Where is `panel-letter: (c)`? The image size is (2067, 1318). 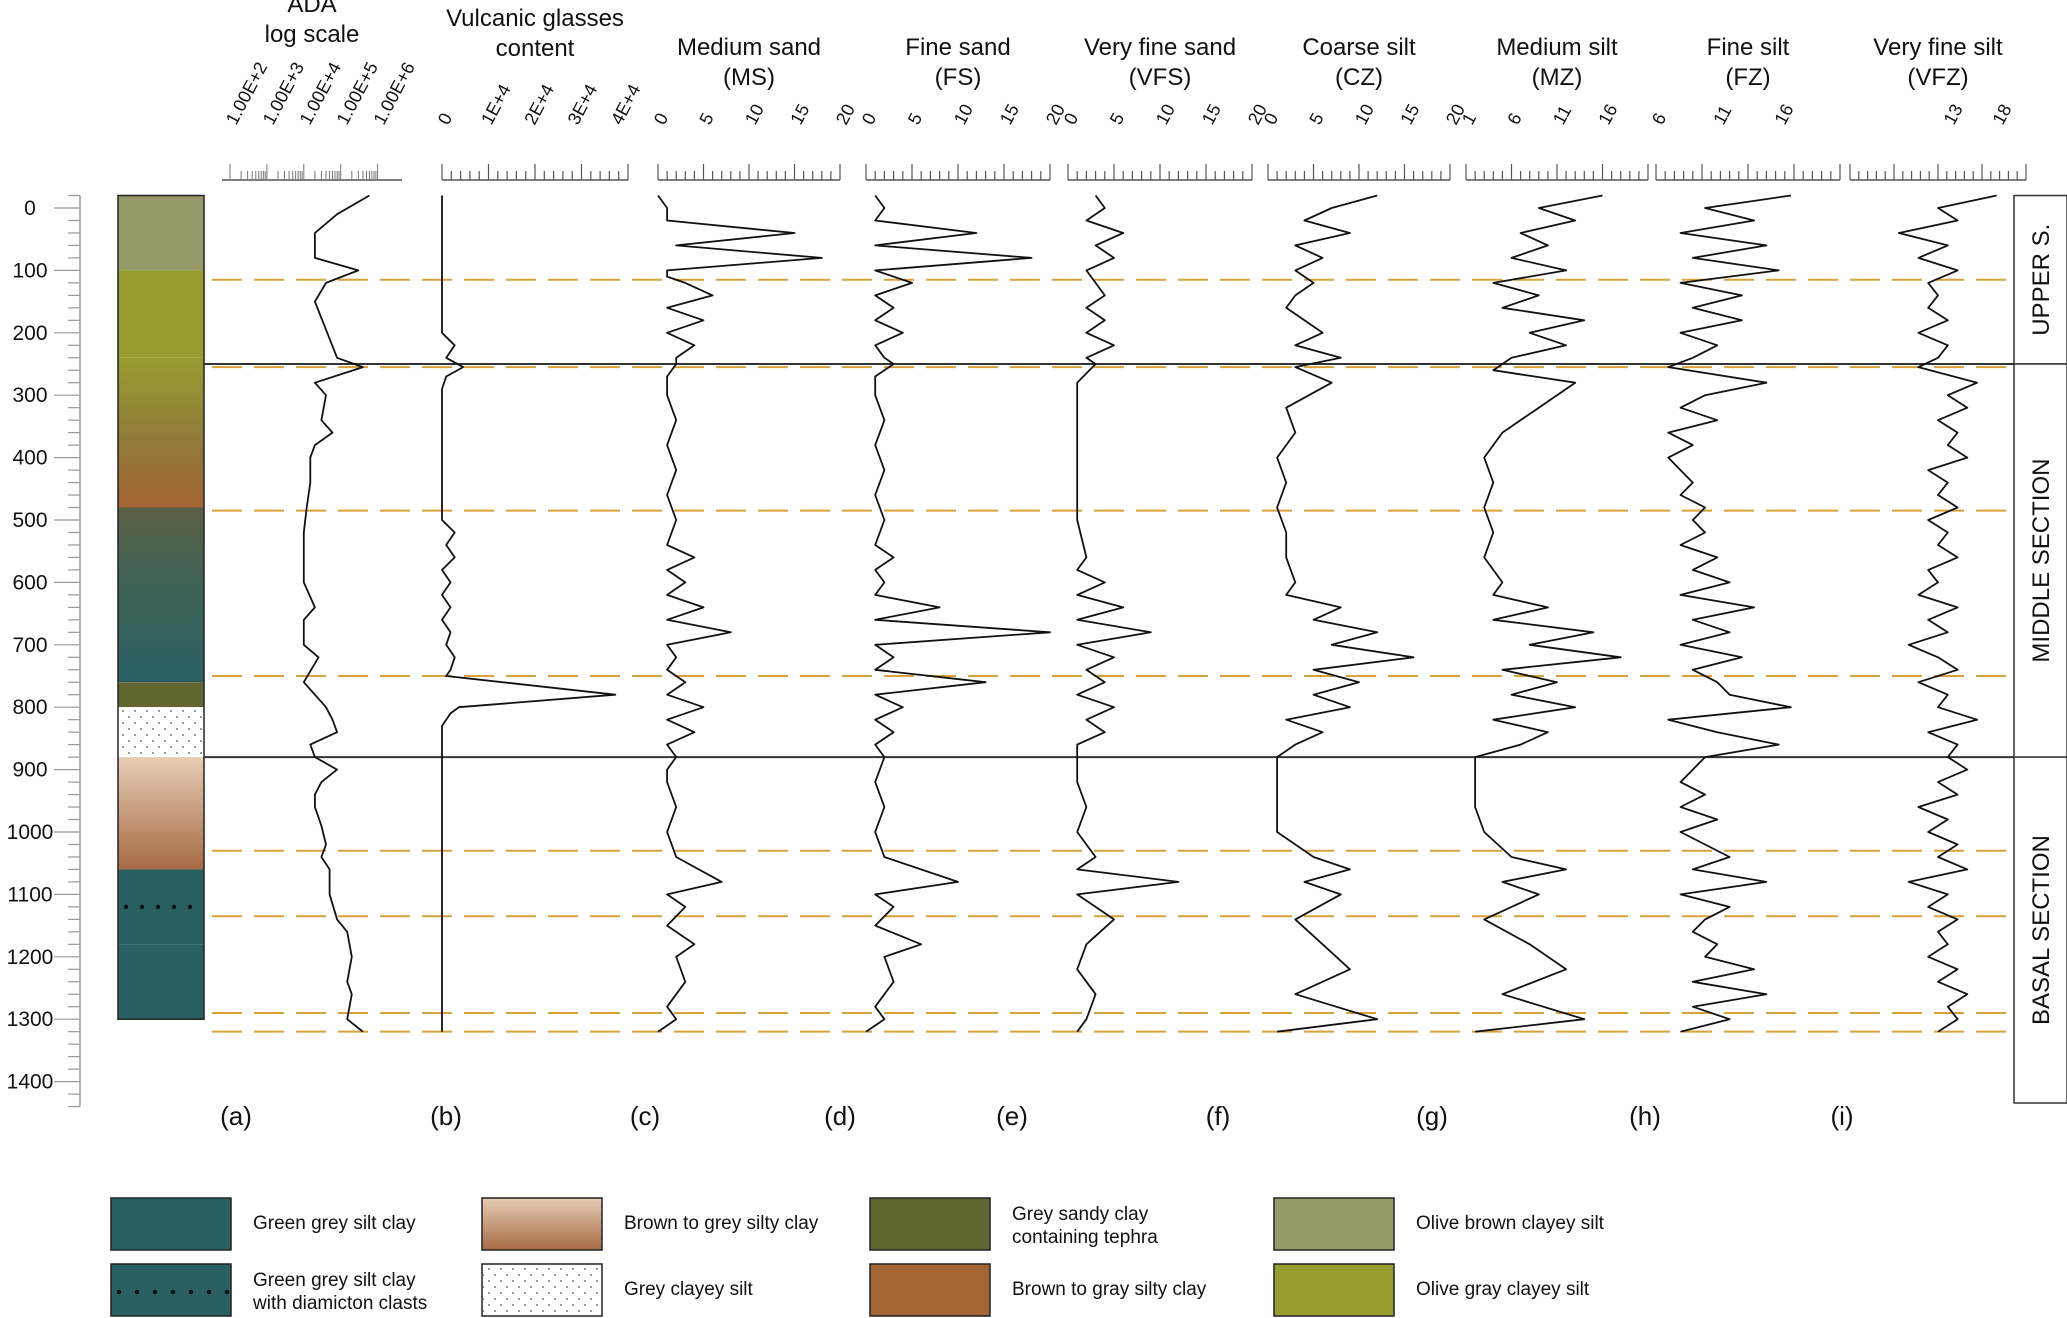
panel-letter: (c) is located at coordinates (645, 1116).